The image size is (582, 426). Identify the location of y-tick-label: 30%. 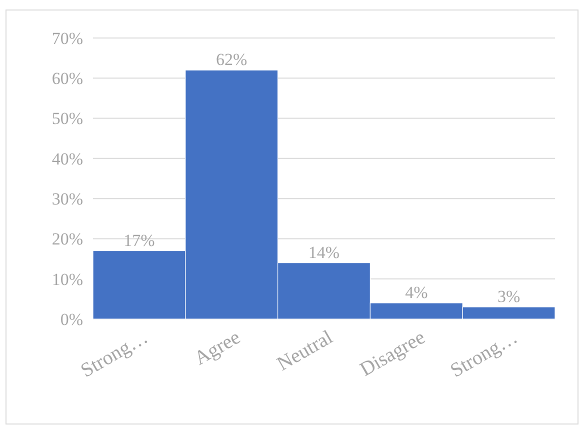
(67, 199).